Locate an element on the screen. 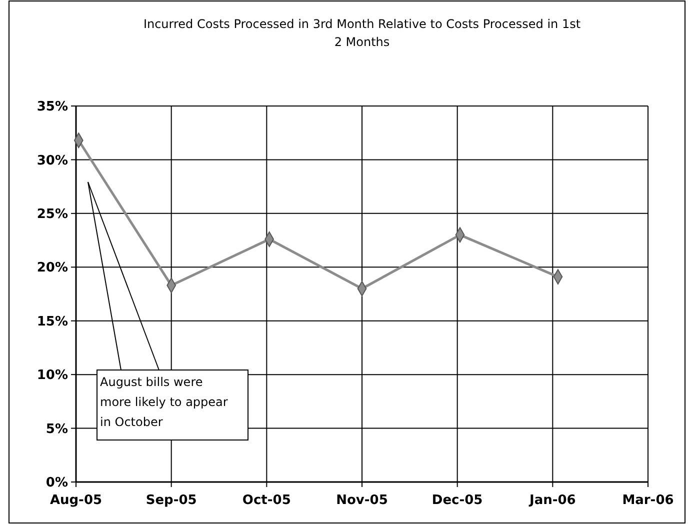 The width and height of the screenshot is (690, 526). x-tick-label: Aug-05 is located at coordinates (76, 500).